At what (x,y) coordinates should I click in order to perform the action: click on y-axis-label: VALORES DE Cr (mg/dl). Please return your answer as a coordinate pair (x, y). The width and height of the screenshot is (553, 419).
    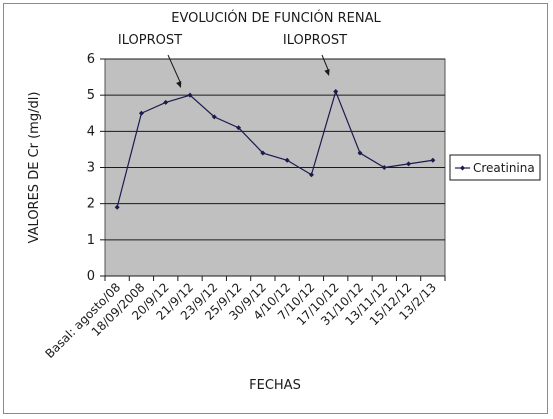
    Looking at the image, I should click on (34, 168).